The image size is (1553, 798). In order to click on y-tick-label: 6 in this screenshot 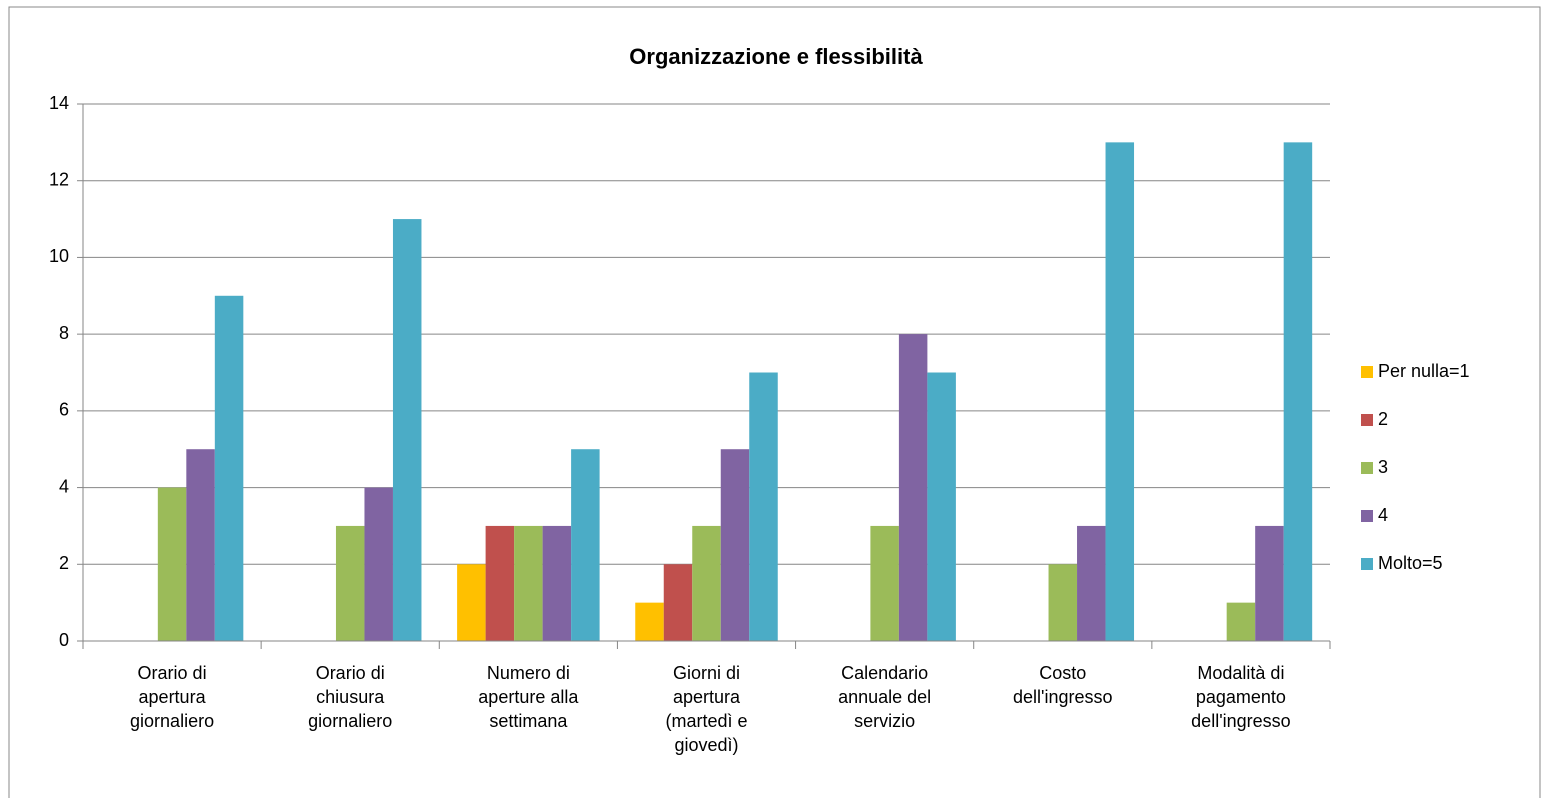, I will do `click(64, 410)`.